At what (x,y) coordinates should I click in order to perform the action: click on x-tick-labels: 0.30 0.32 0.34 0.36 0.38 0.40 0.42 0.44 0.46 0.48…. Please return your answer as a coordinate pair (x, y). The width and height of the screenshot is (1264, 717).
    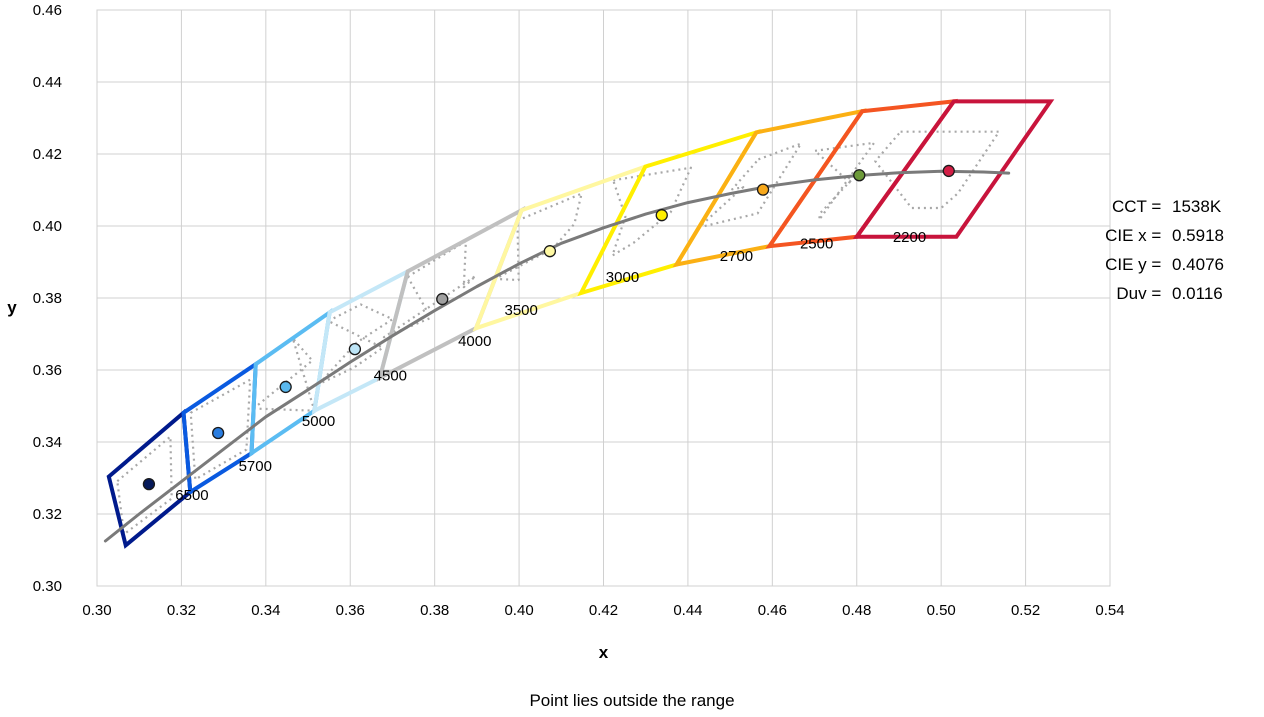
    Looking at the image, I should click on (603, 610).